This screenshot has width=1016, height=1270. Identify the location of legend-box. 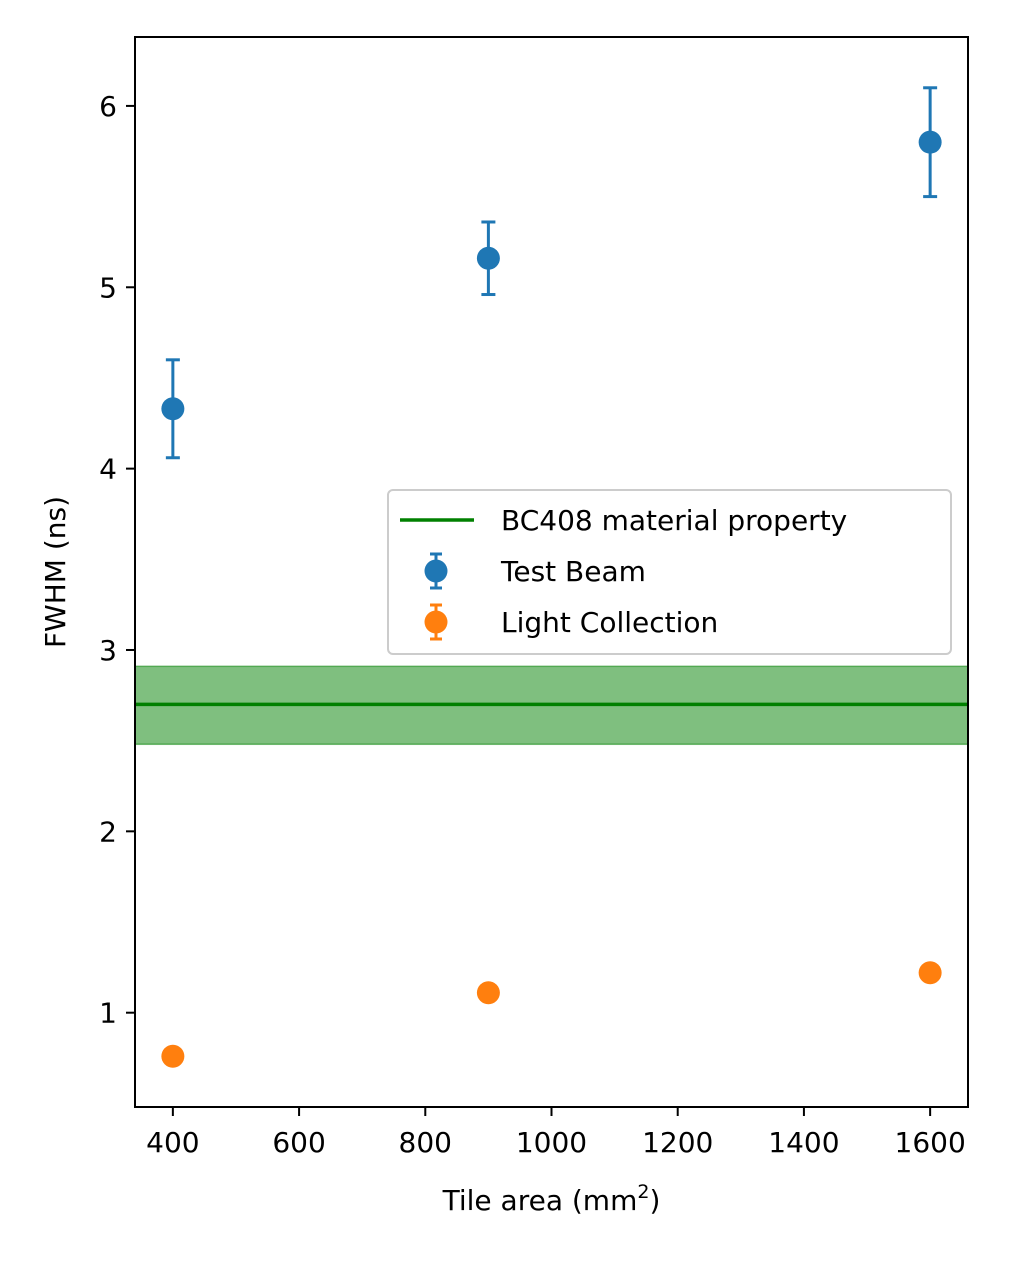
(669, 572).